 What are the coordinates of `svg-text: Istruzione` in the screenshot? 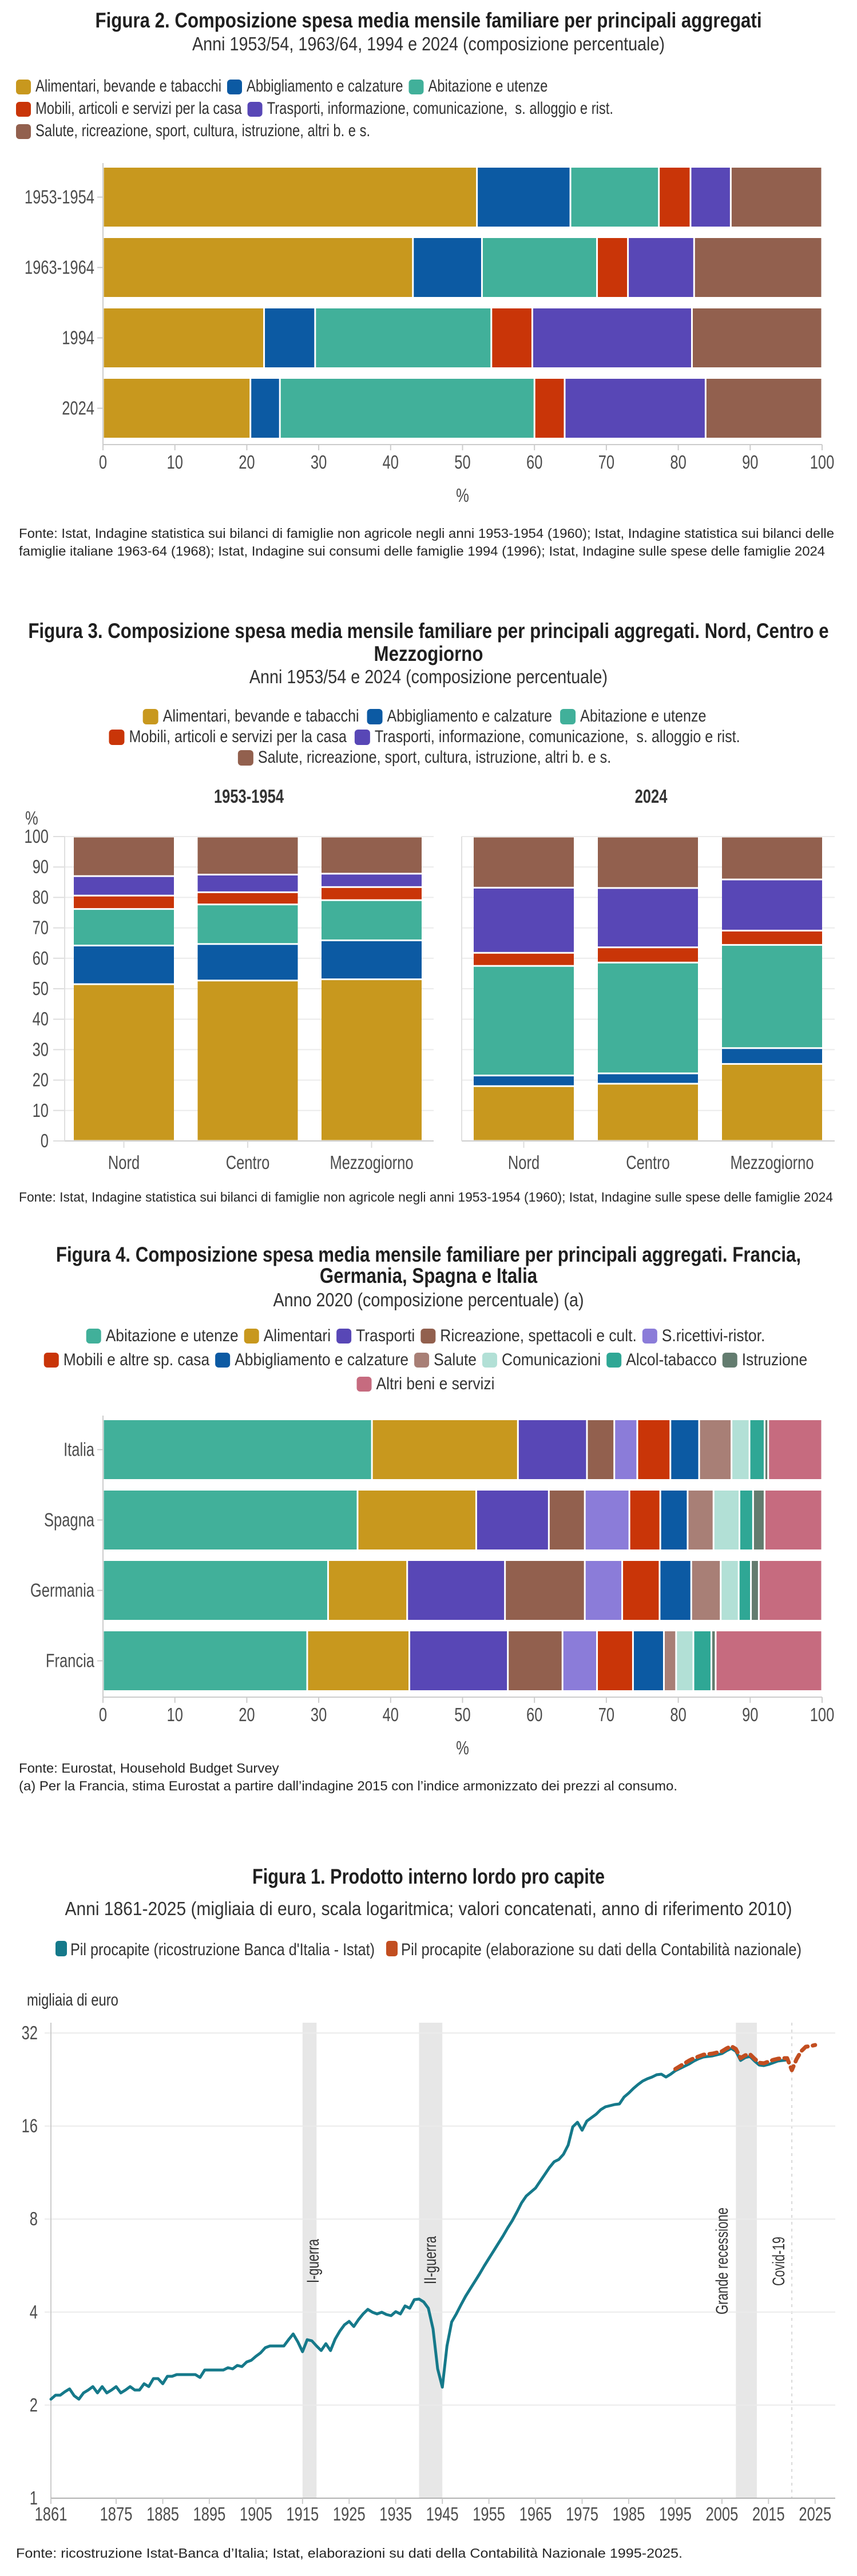 It's located at (775, 1359).